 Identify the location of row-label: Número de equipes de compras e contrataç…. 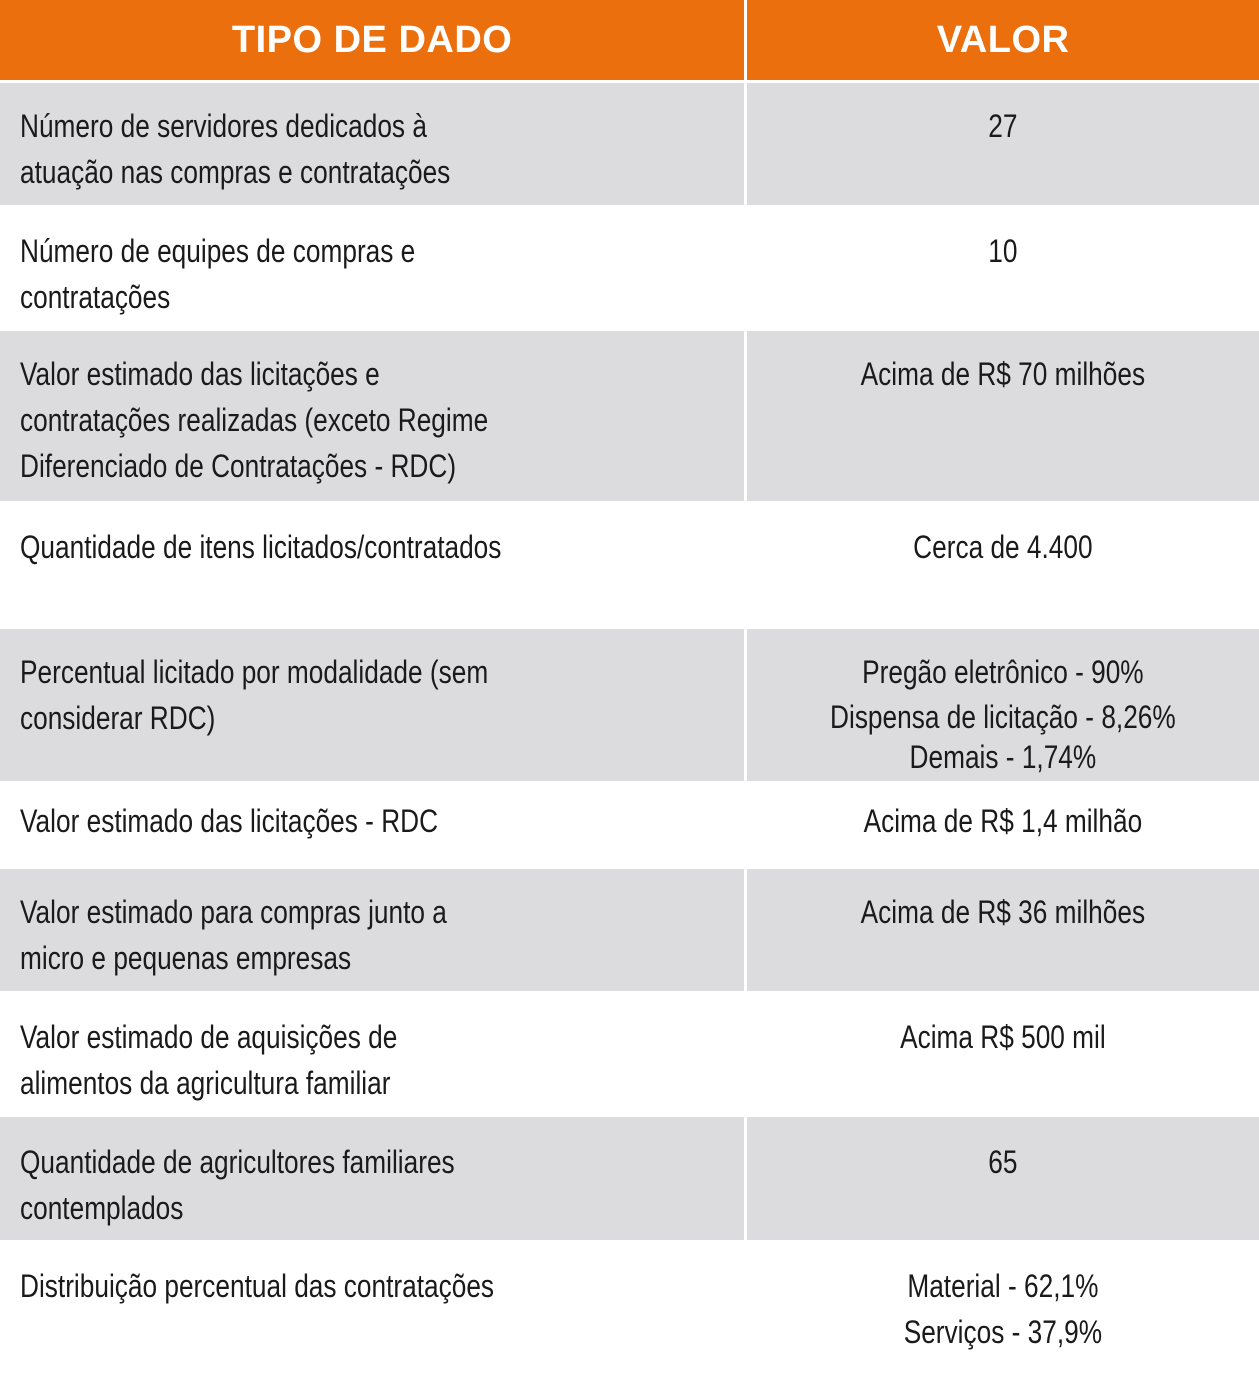
(372, 268).